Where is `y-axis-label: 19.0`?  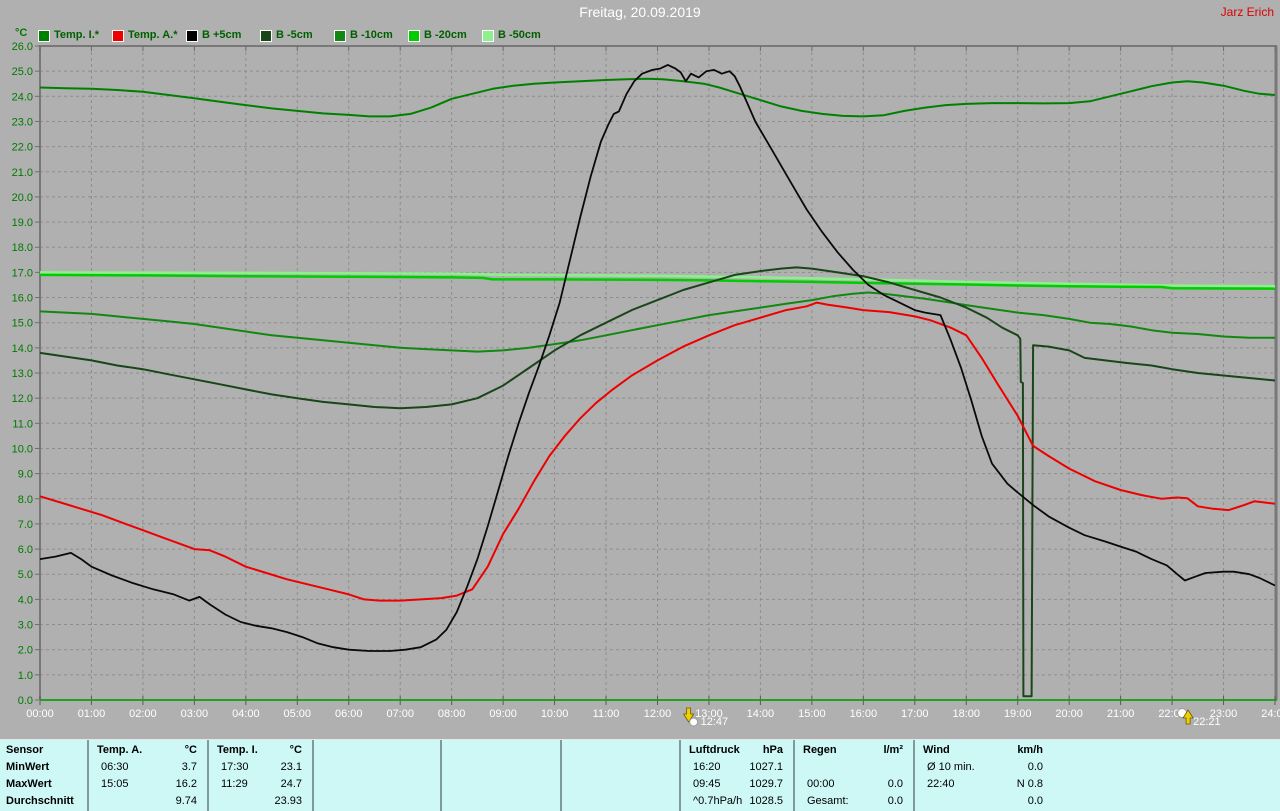 y-axis-label: 19.0 is located at coordinates (22, 223).